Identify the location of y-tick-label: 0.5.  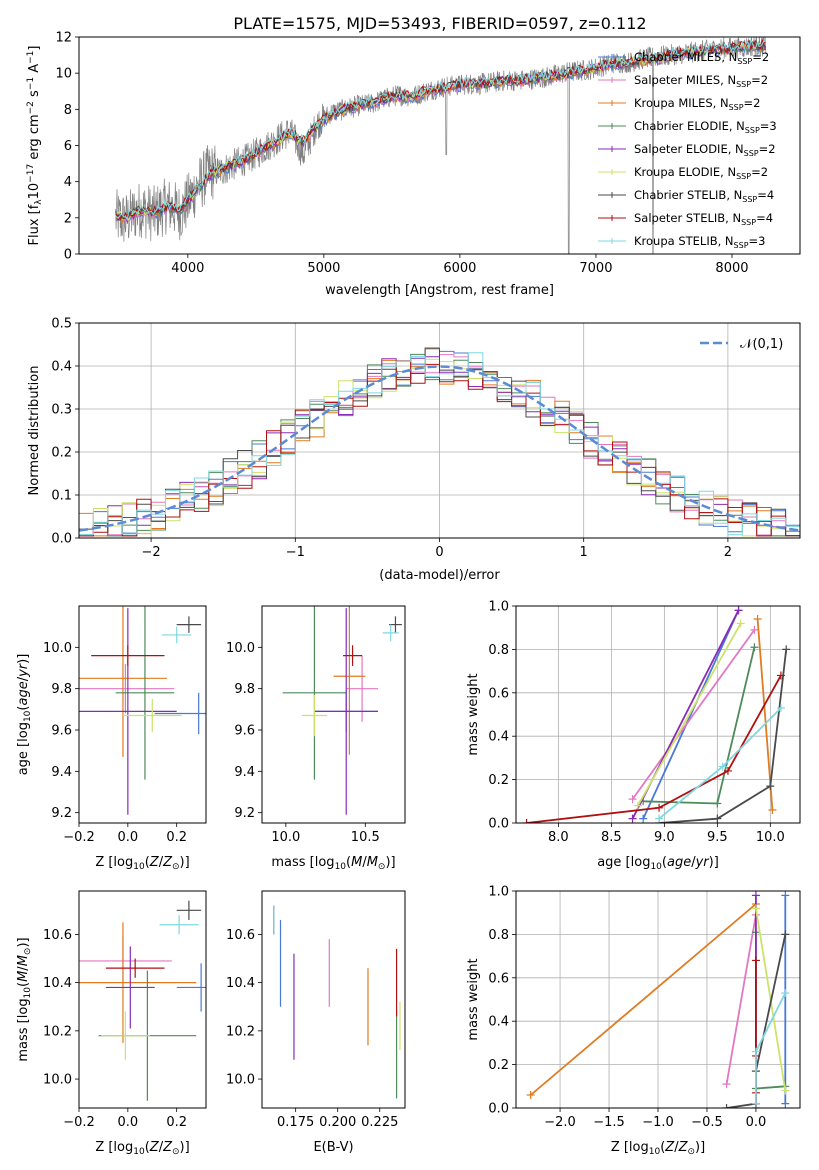
(61, 324).